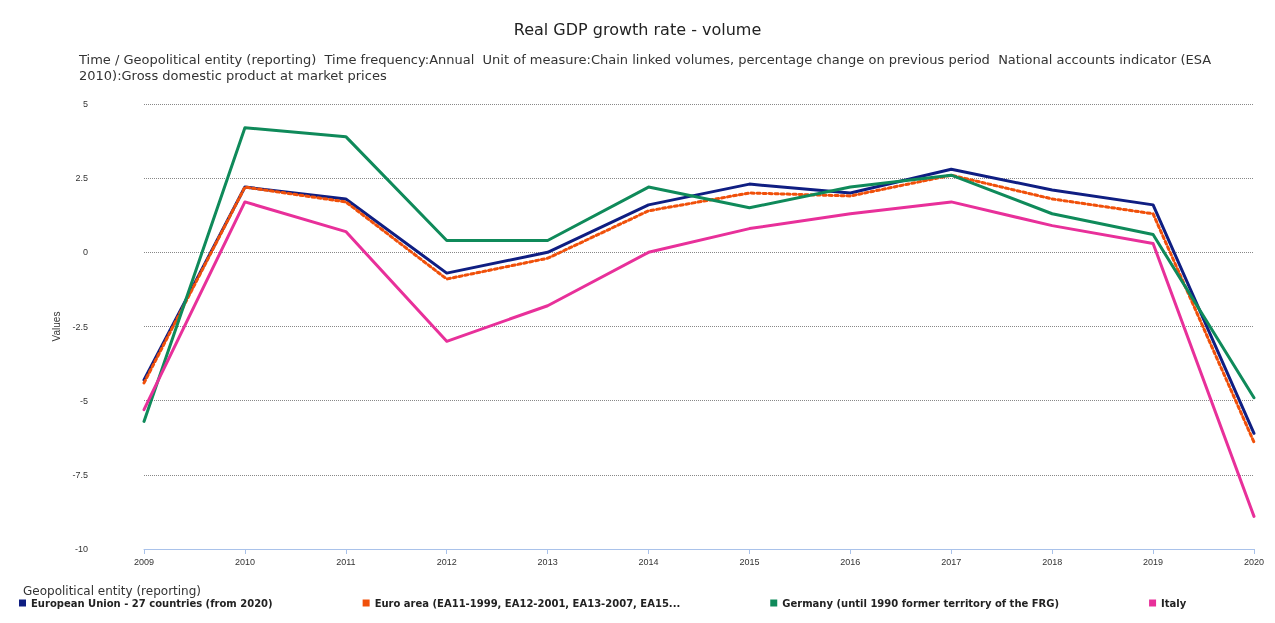 This screenshot has height=623, width=1275. What do you see at coordinates (749, 561) in the screenshot?
I see `x-tick-label: 2015` at bounding box center [749, 561].